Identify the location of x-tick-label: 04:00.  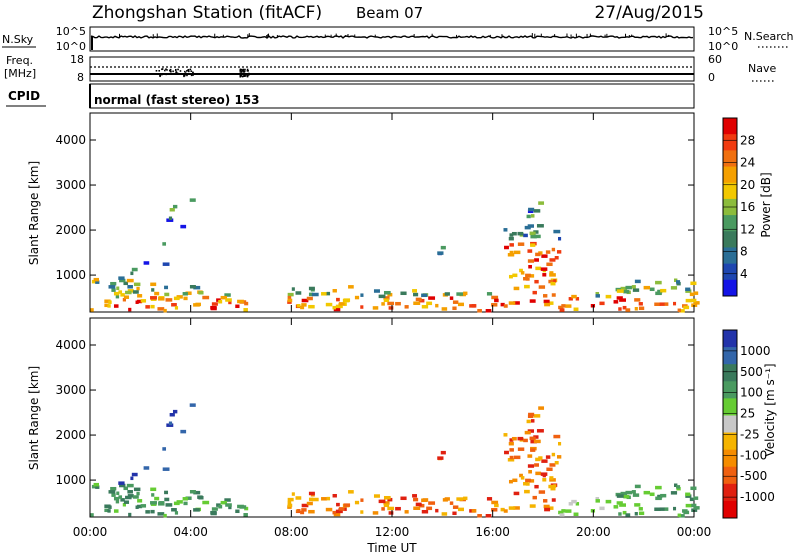
(190, 532).